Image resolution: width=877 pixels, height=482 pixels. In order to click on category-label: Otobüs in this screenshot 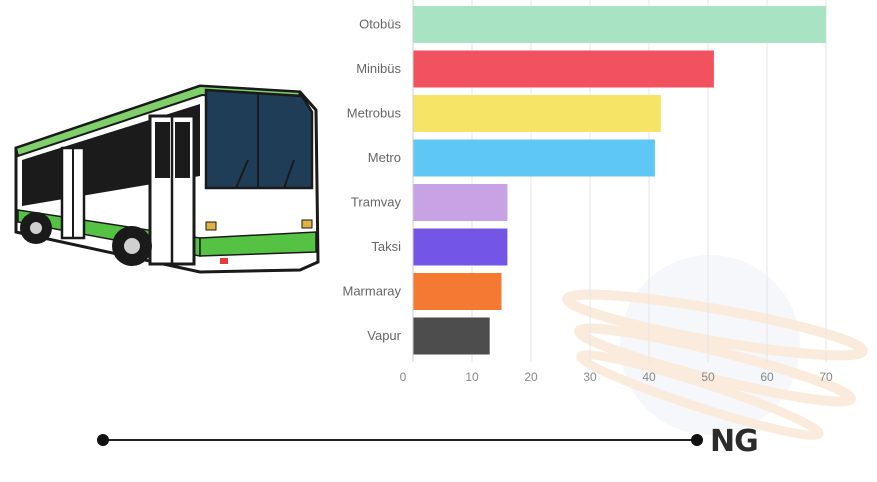, I will do `click(380, 24)`.